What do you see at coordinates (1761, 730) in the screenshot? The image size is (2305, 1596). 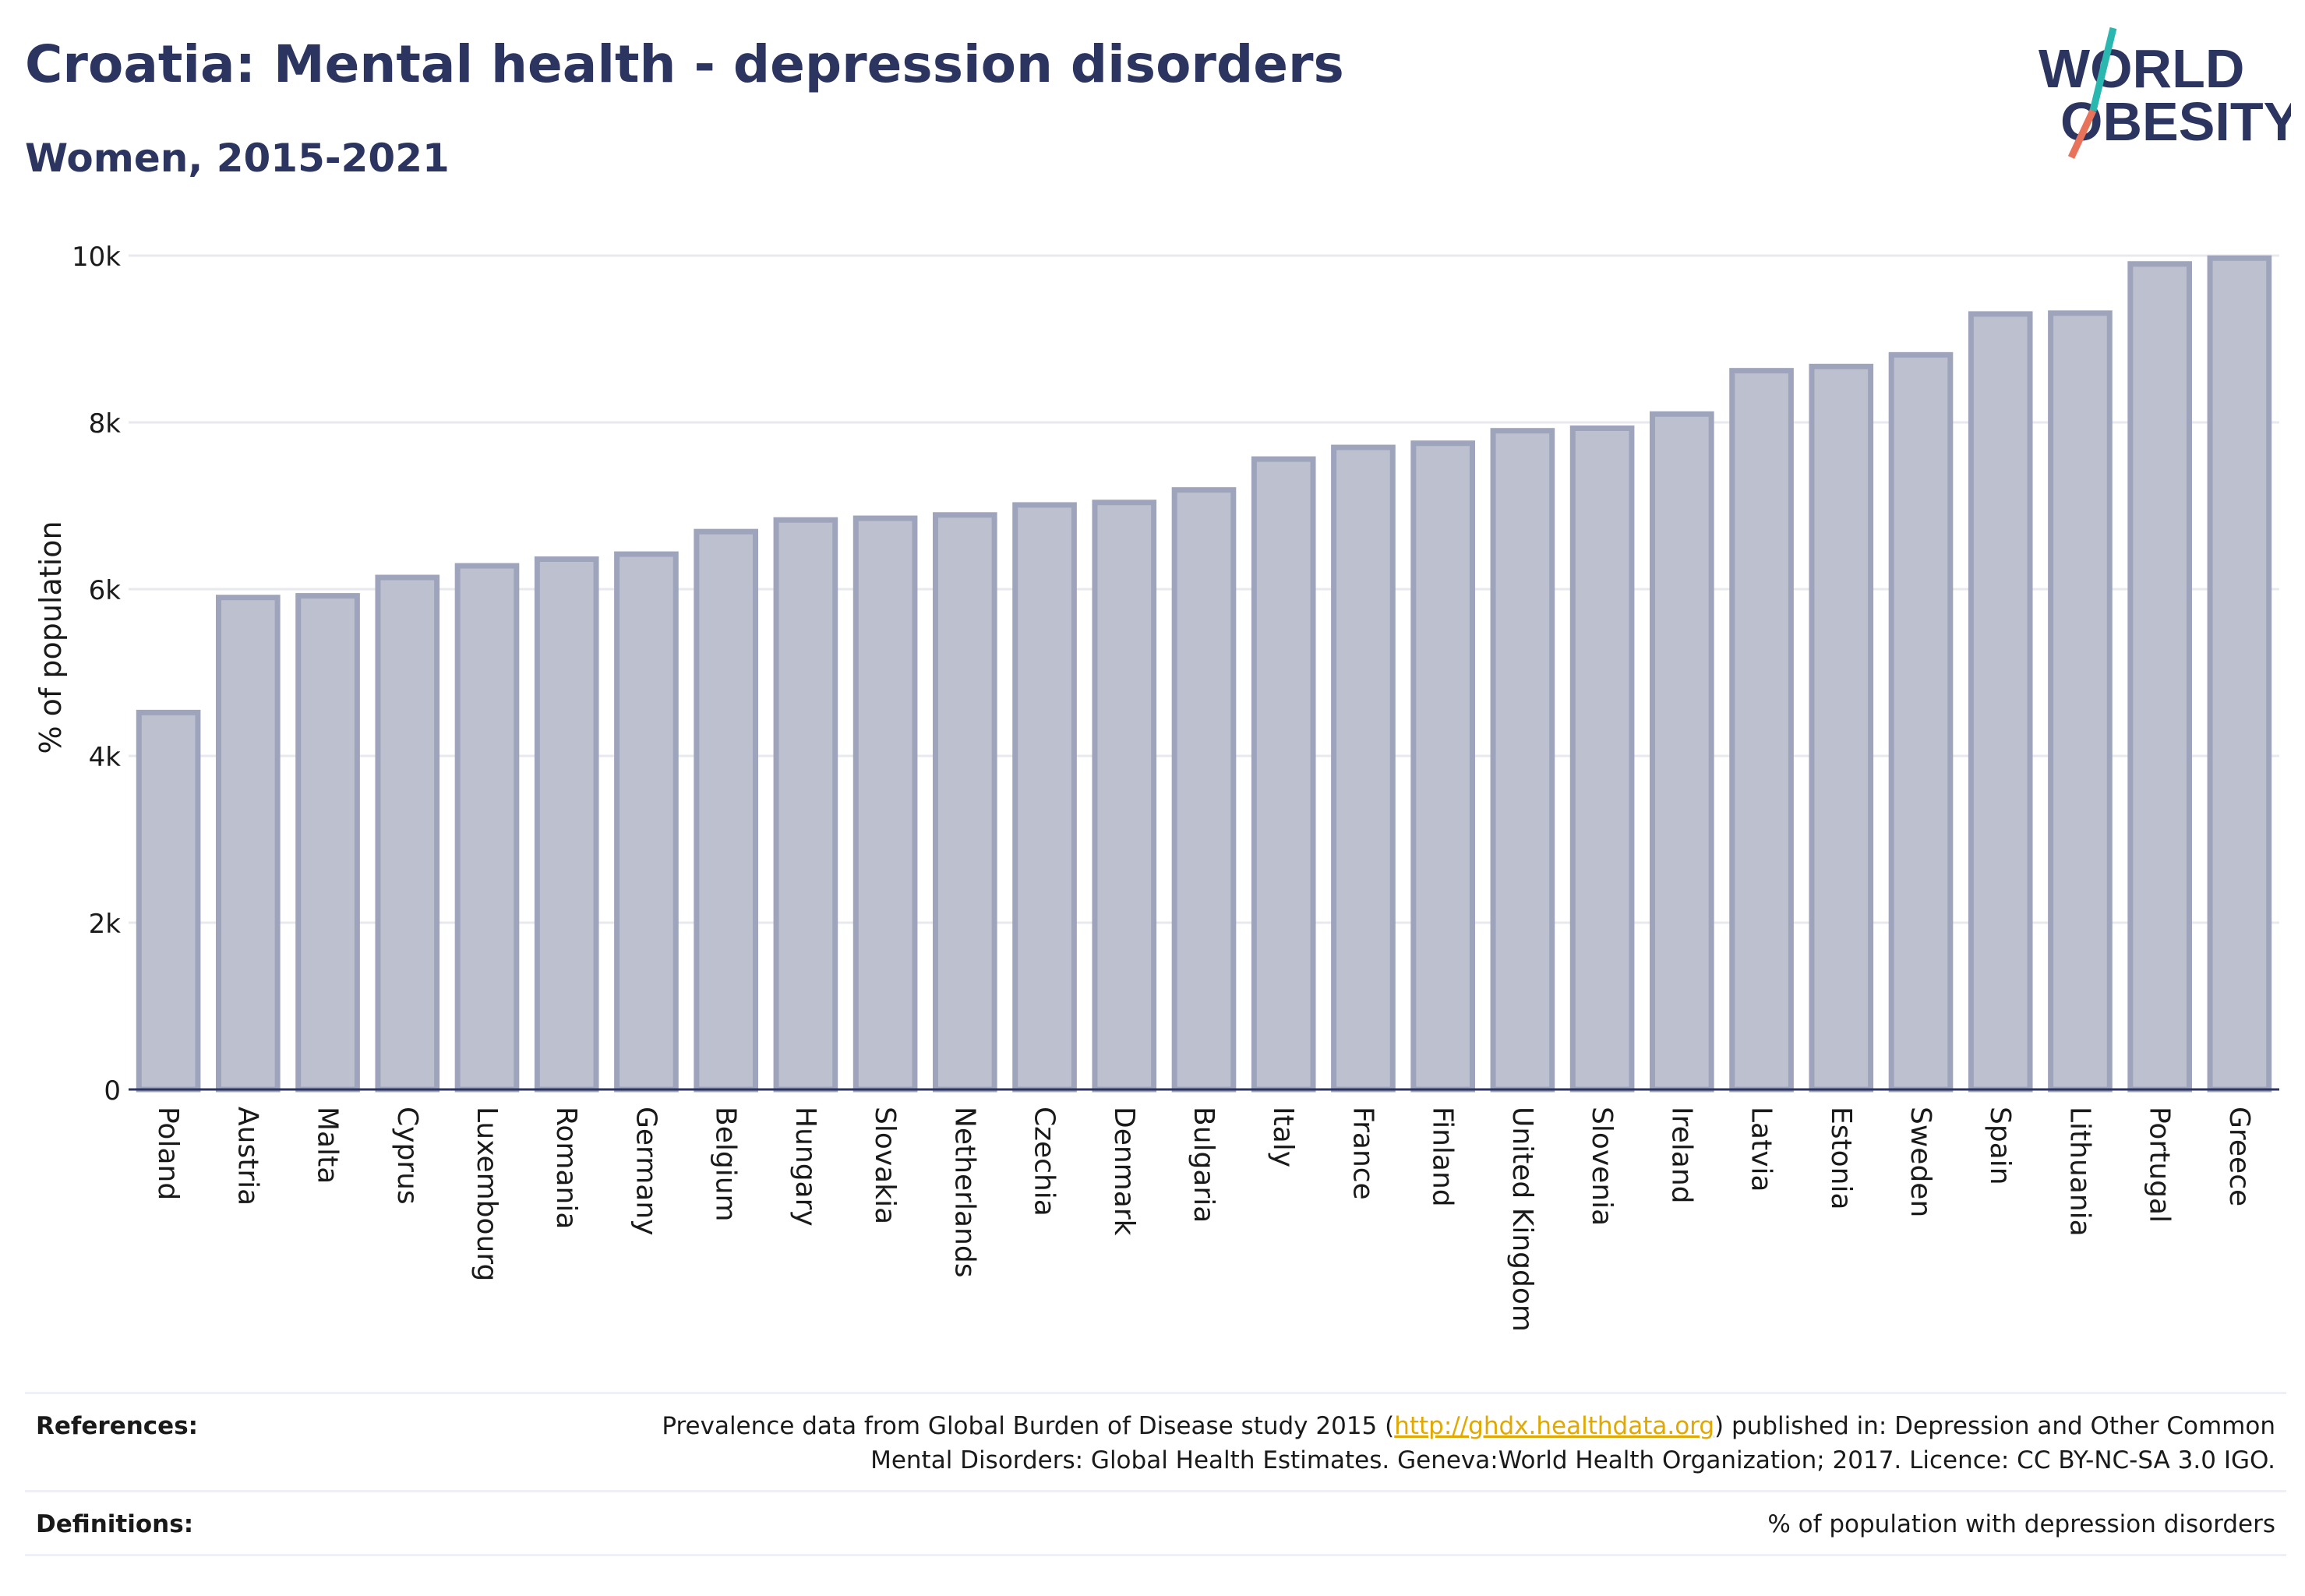 I see `bar-latvia` at bounding box center [1761, 730].